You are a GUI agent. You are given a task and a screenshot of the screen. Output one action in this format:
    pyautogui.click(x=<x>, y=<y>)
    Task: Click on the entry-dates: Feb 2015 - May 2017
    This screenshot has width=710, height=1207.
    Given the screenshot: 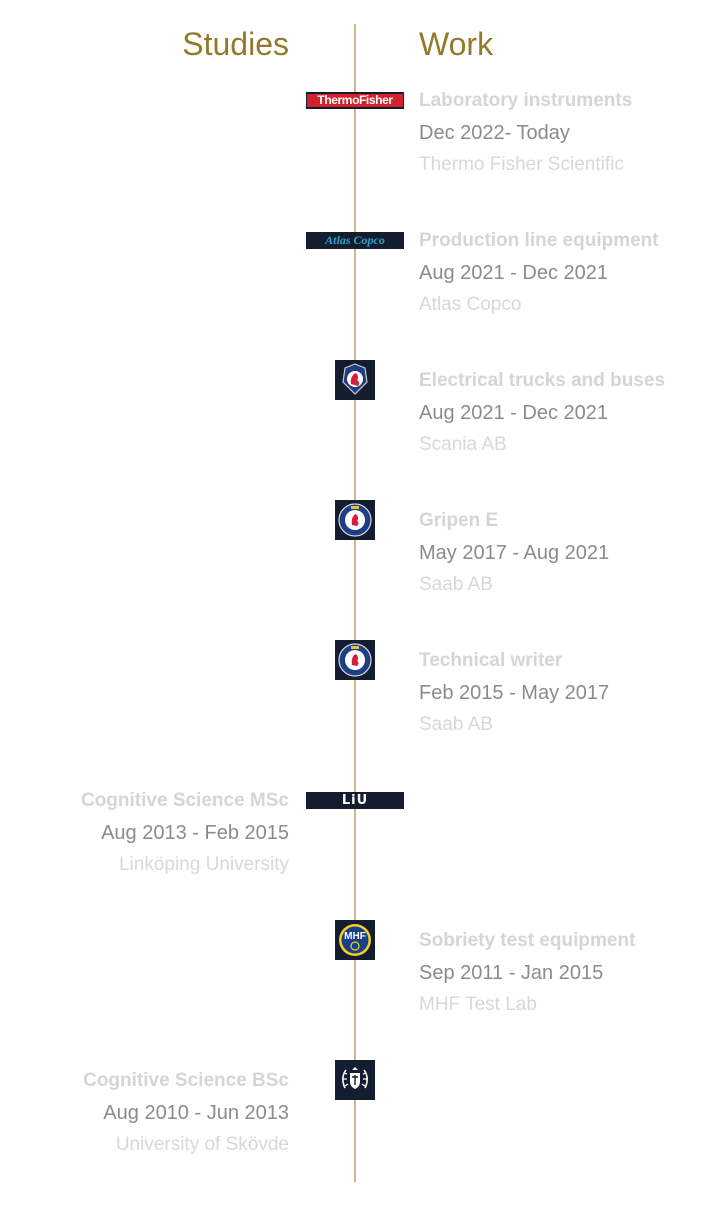 What is the action you would take?
    pyautogui.click(x=514, y=693)
    